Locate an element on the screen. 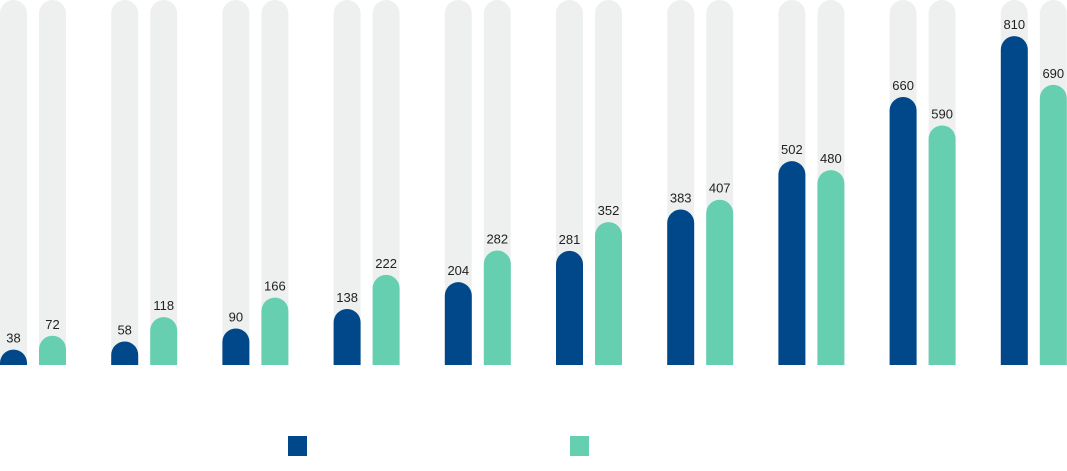  data-label: 138 is located at coordinates (347, 297).